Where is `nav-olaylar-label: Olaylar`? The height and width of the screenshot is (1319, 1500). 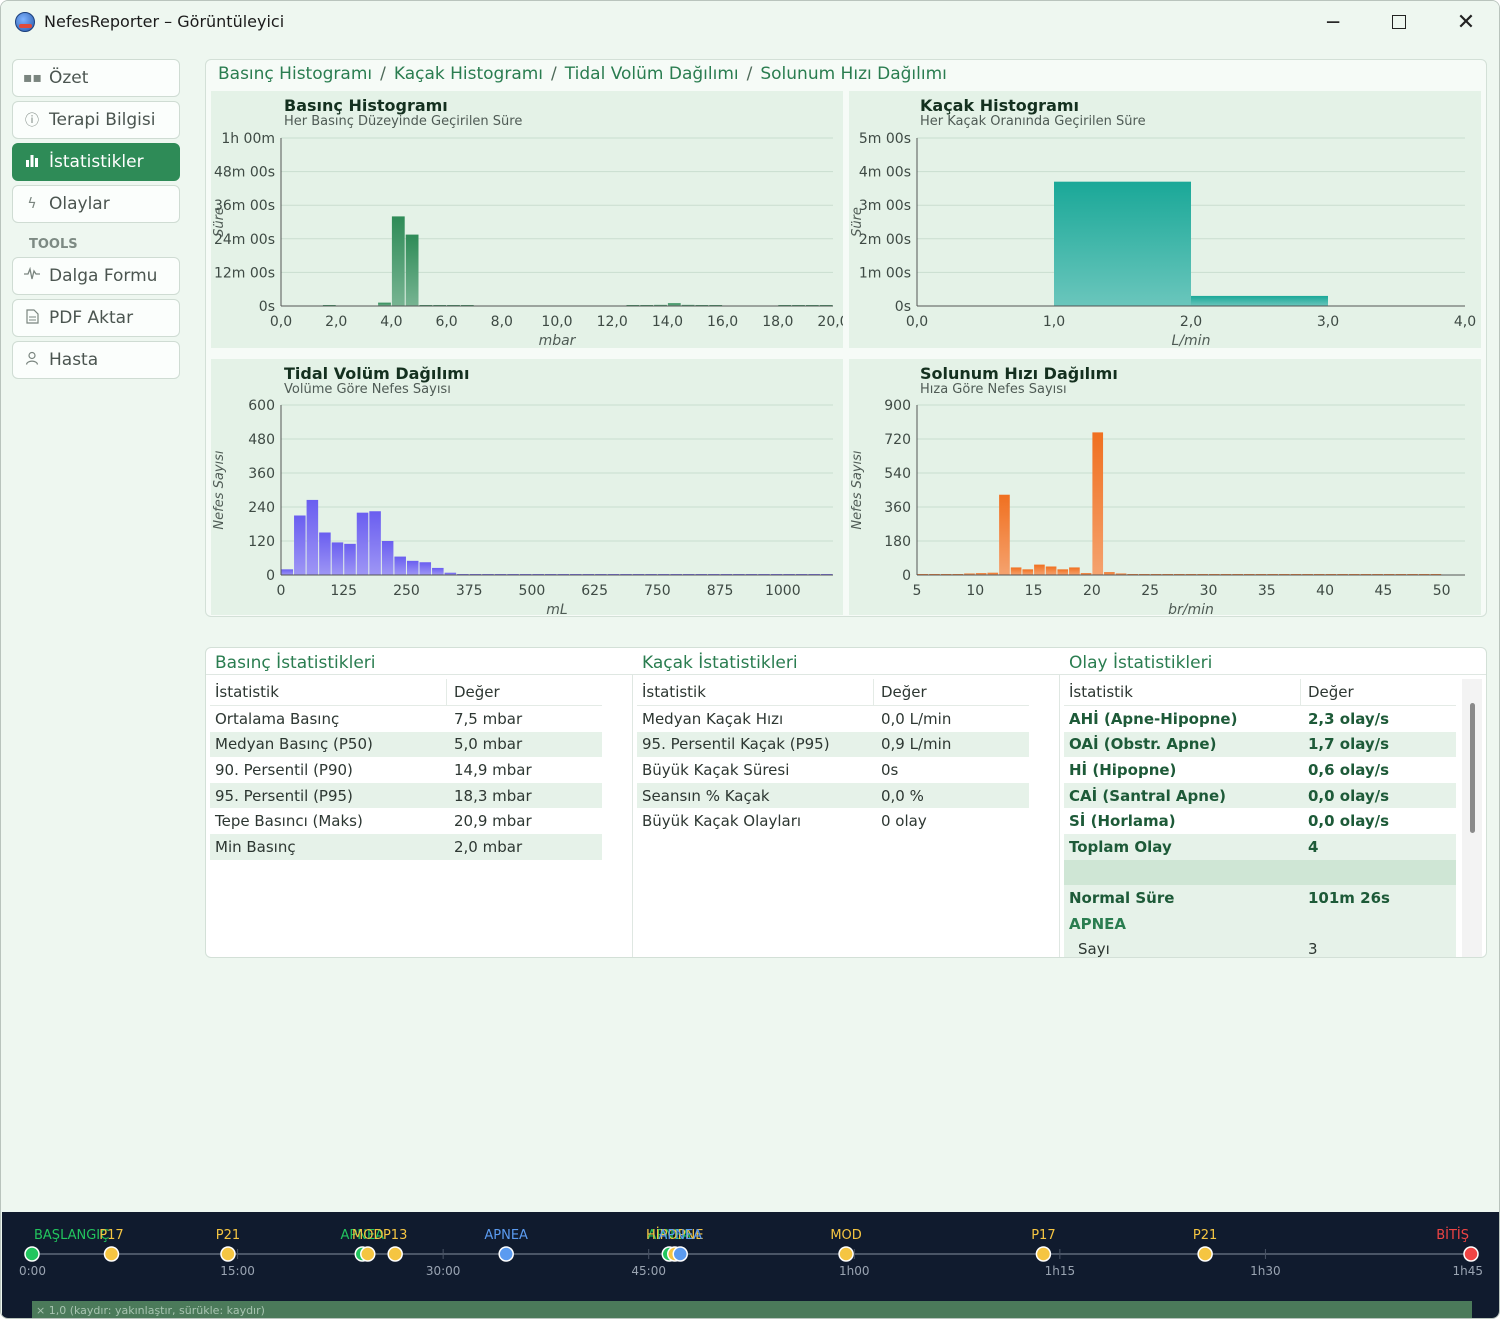
nav-olaylar-label: Olaylar is located at coordinates (79, 204).